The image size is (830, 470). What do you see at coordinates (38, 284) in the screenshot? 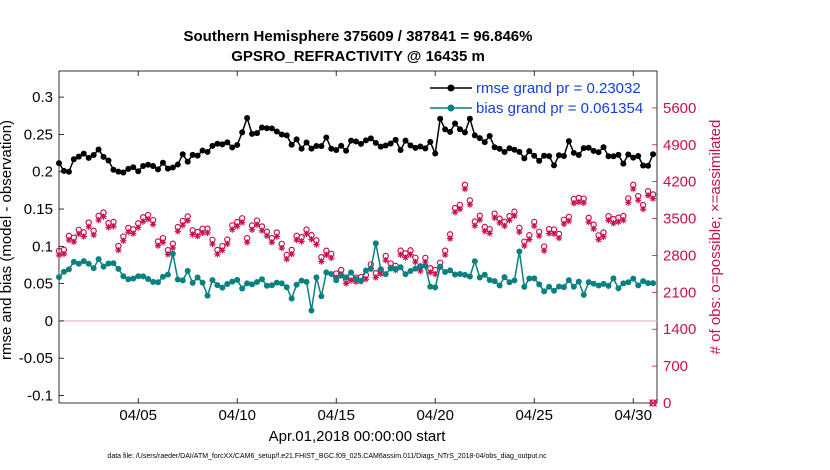
I see `left-tick-label: 0.05` at bounding box center [38, 284].